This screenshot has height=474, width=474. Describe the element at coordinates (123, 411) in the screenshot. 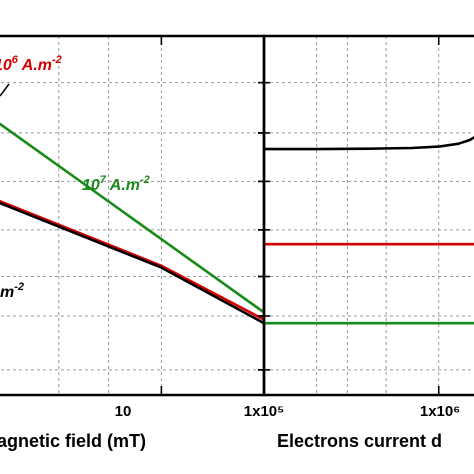

I see `x-tick-label: 10` at that location.